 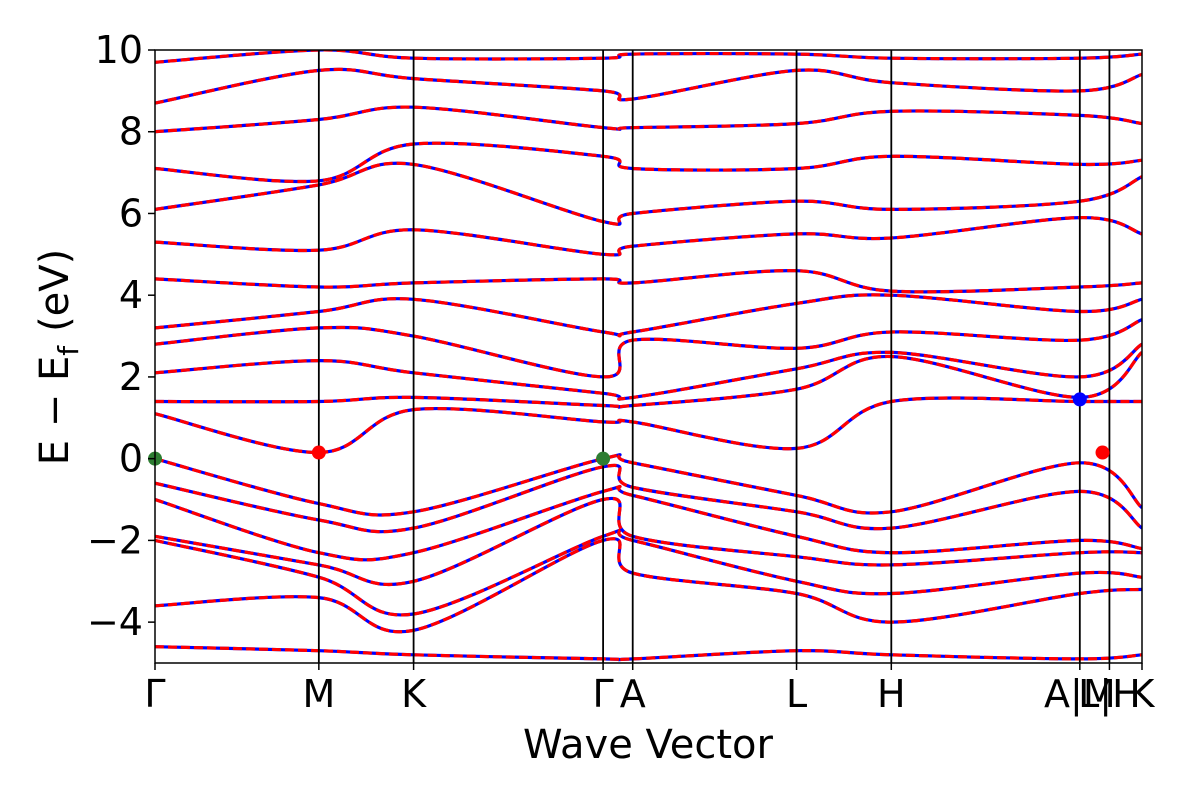 What do you see at coordinates (648, 162) in the screenshot?
I see `band-line-b16-red` at bounding box center [648, 162].